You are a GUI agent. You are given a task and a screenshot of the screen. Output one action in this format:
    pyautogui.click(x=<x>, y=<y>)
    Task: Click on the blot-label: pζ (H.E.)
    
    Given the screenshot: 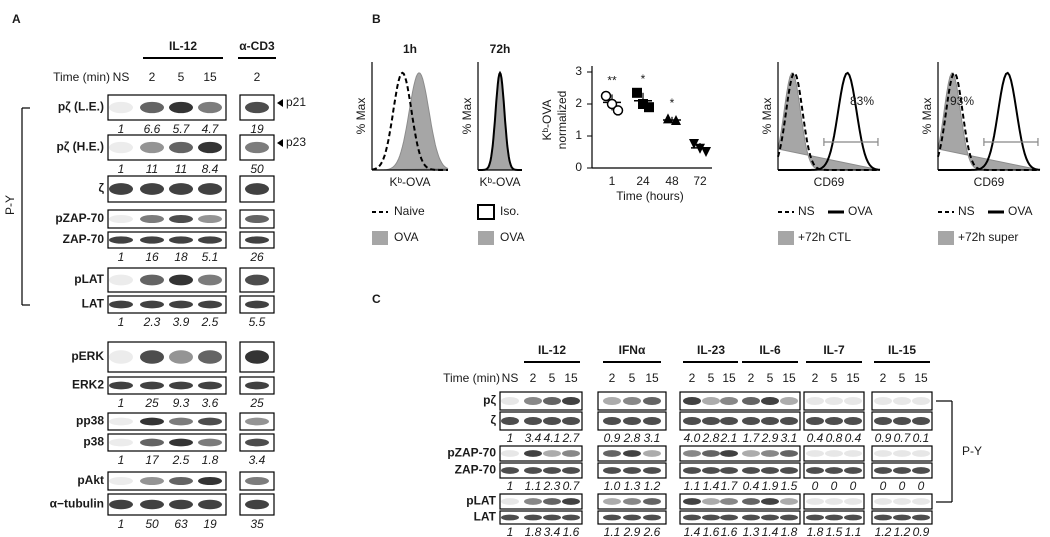 What is the action you would take?
    pyautogui.click(x=80, y=147)
    